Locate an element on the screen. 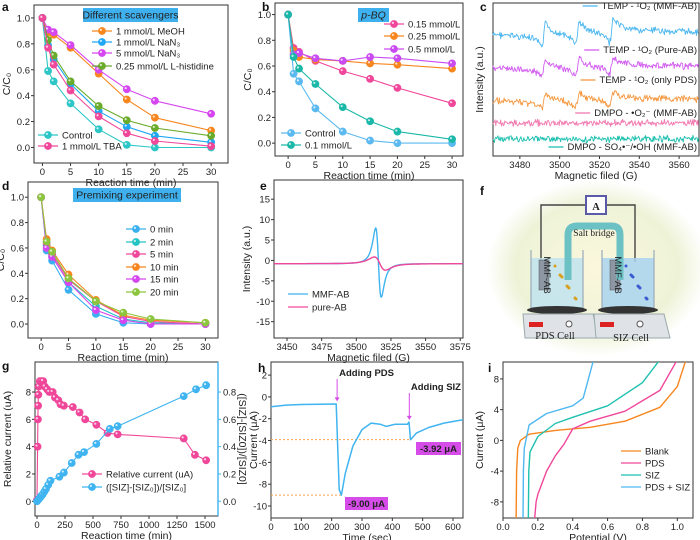  series is located at coordinates (123, 260).